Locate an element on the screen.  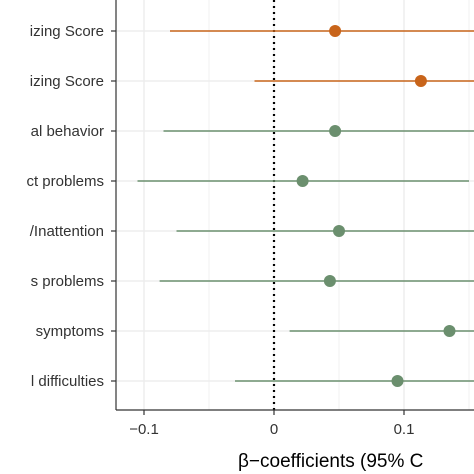
category-label: al behavior is located at coordinates (67, 131).